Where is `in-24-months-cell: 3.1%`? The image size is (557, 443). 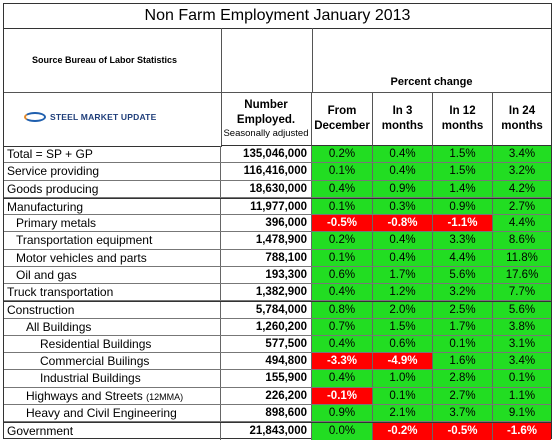 in-24-months-cell: 3.1% is located at coordinates (522, 344).